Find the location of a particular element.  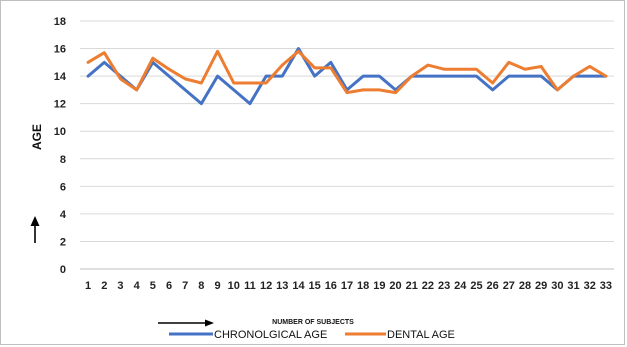

x-tick-label-21: 21 is located at coordinates (412, 286).